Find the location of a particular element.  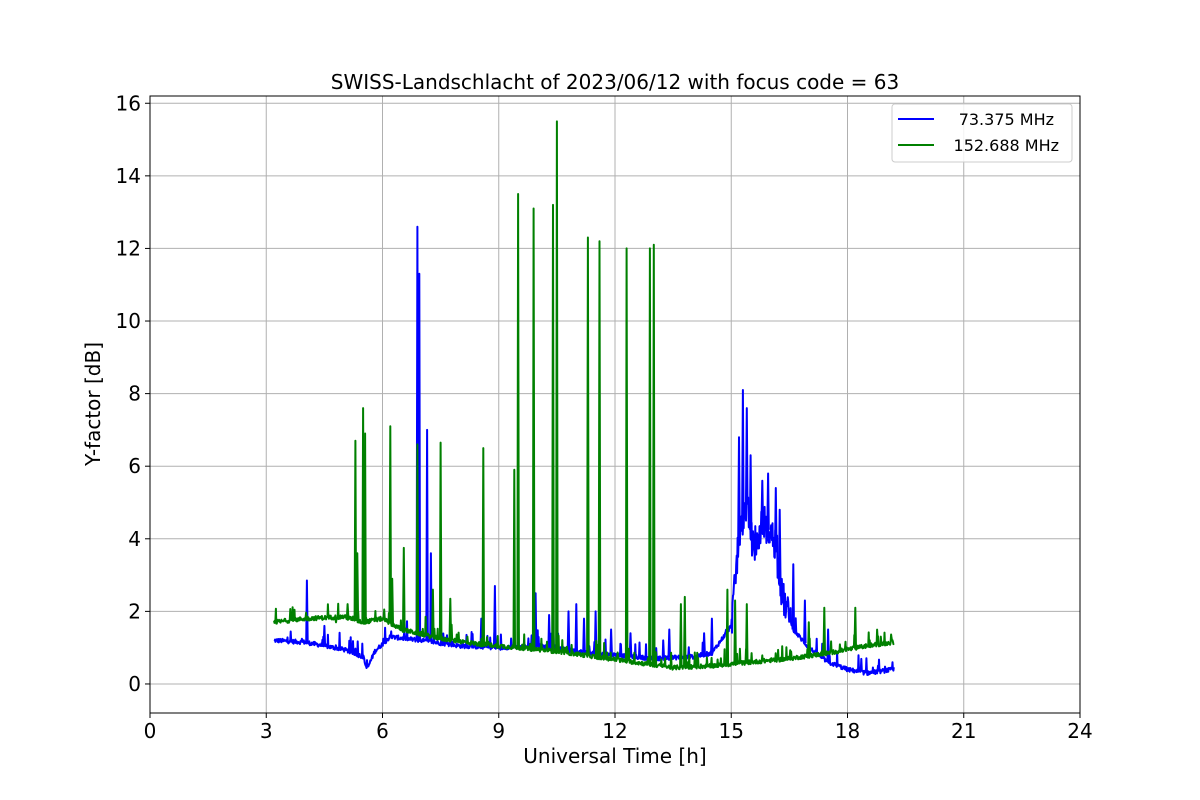

x-axis: 0 3 6 9 12 15 18 21 24 is located at coordinates (618, 728).